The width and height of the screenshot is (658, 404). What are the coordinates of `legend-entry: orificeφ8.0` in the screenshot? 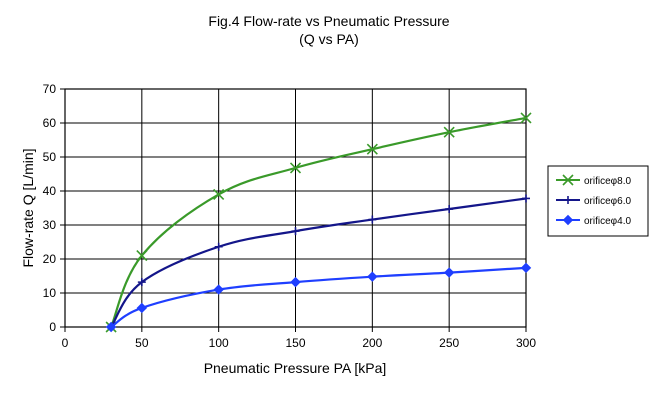 It's located at (593, 180).